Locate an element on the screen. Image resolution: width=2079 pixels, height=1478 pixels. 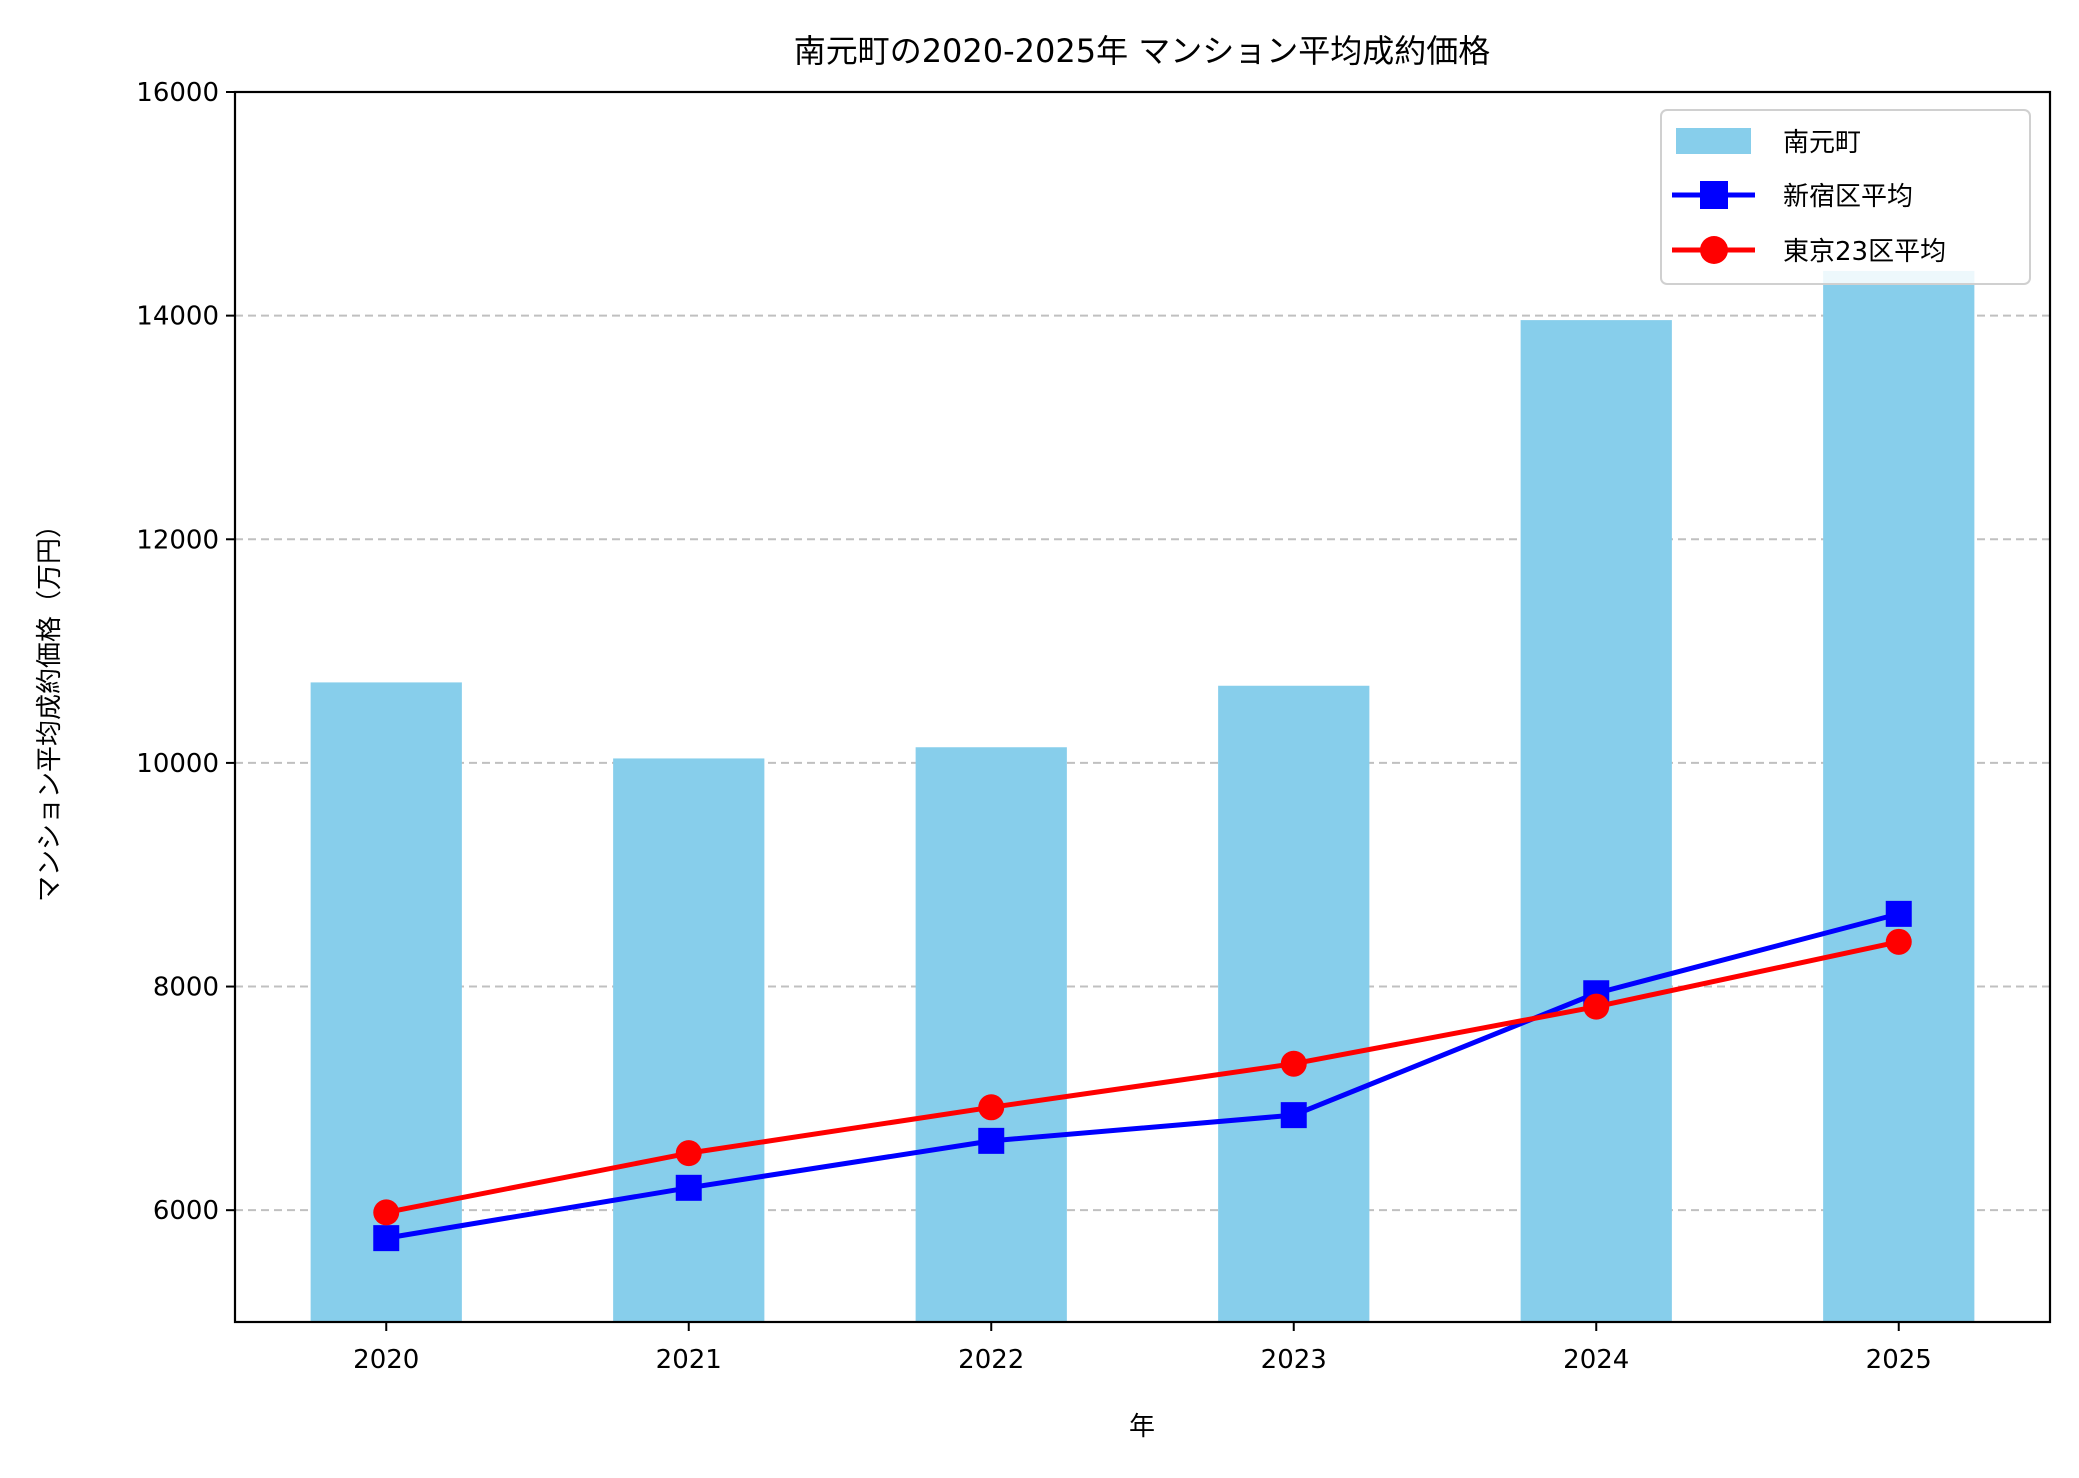
x-tick-label: 2022 is located at coordinates (991, 1360).